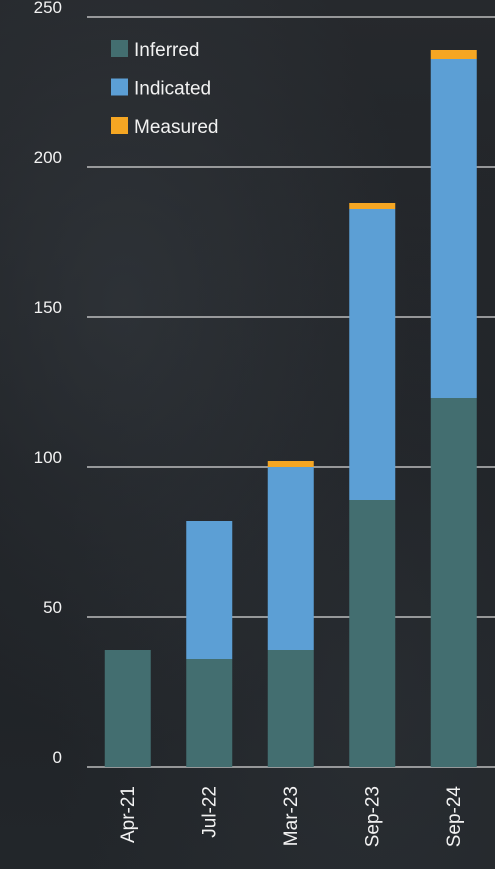 This screenshot has height=869, width=495. I want to click on x-tick-label: Mar-23, so click(291, 816).